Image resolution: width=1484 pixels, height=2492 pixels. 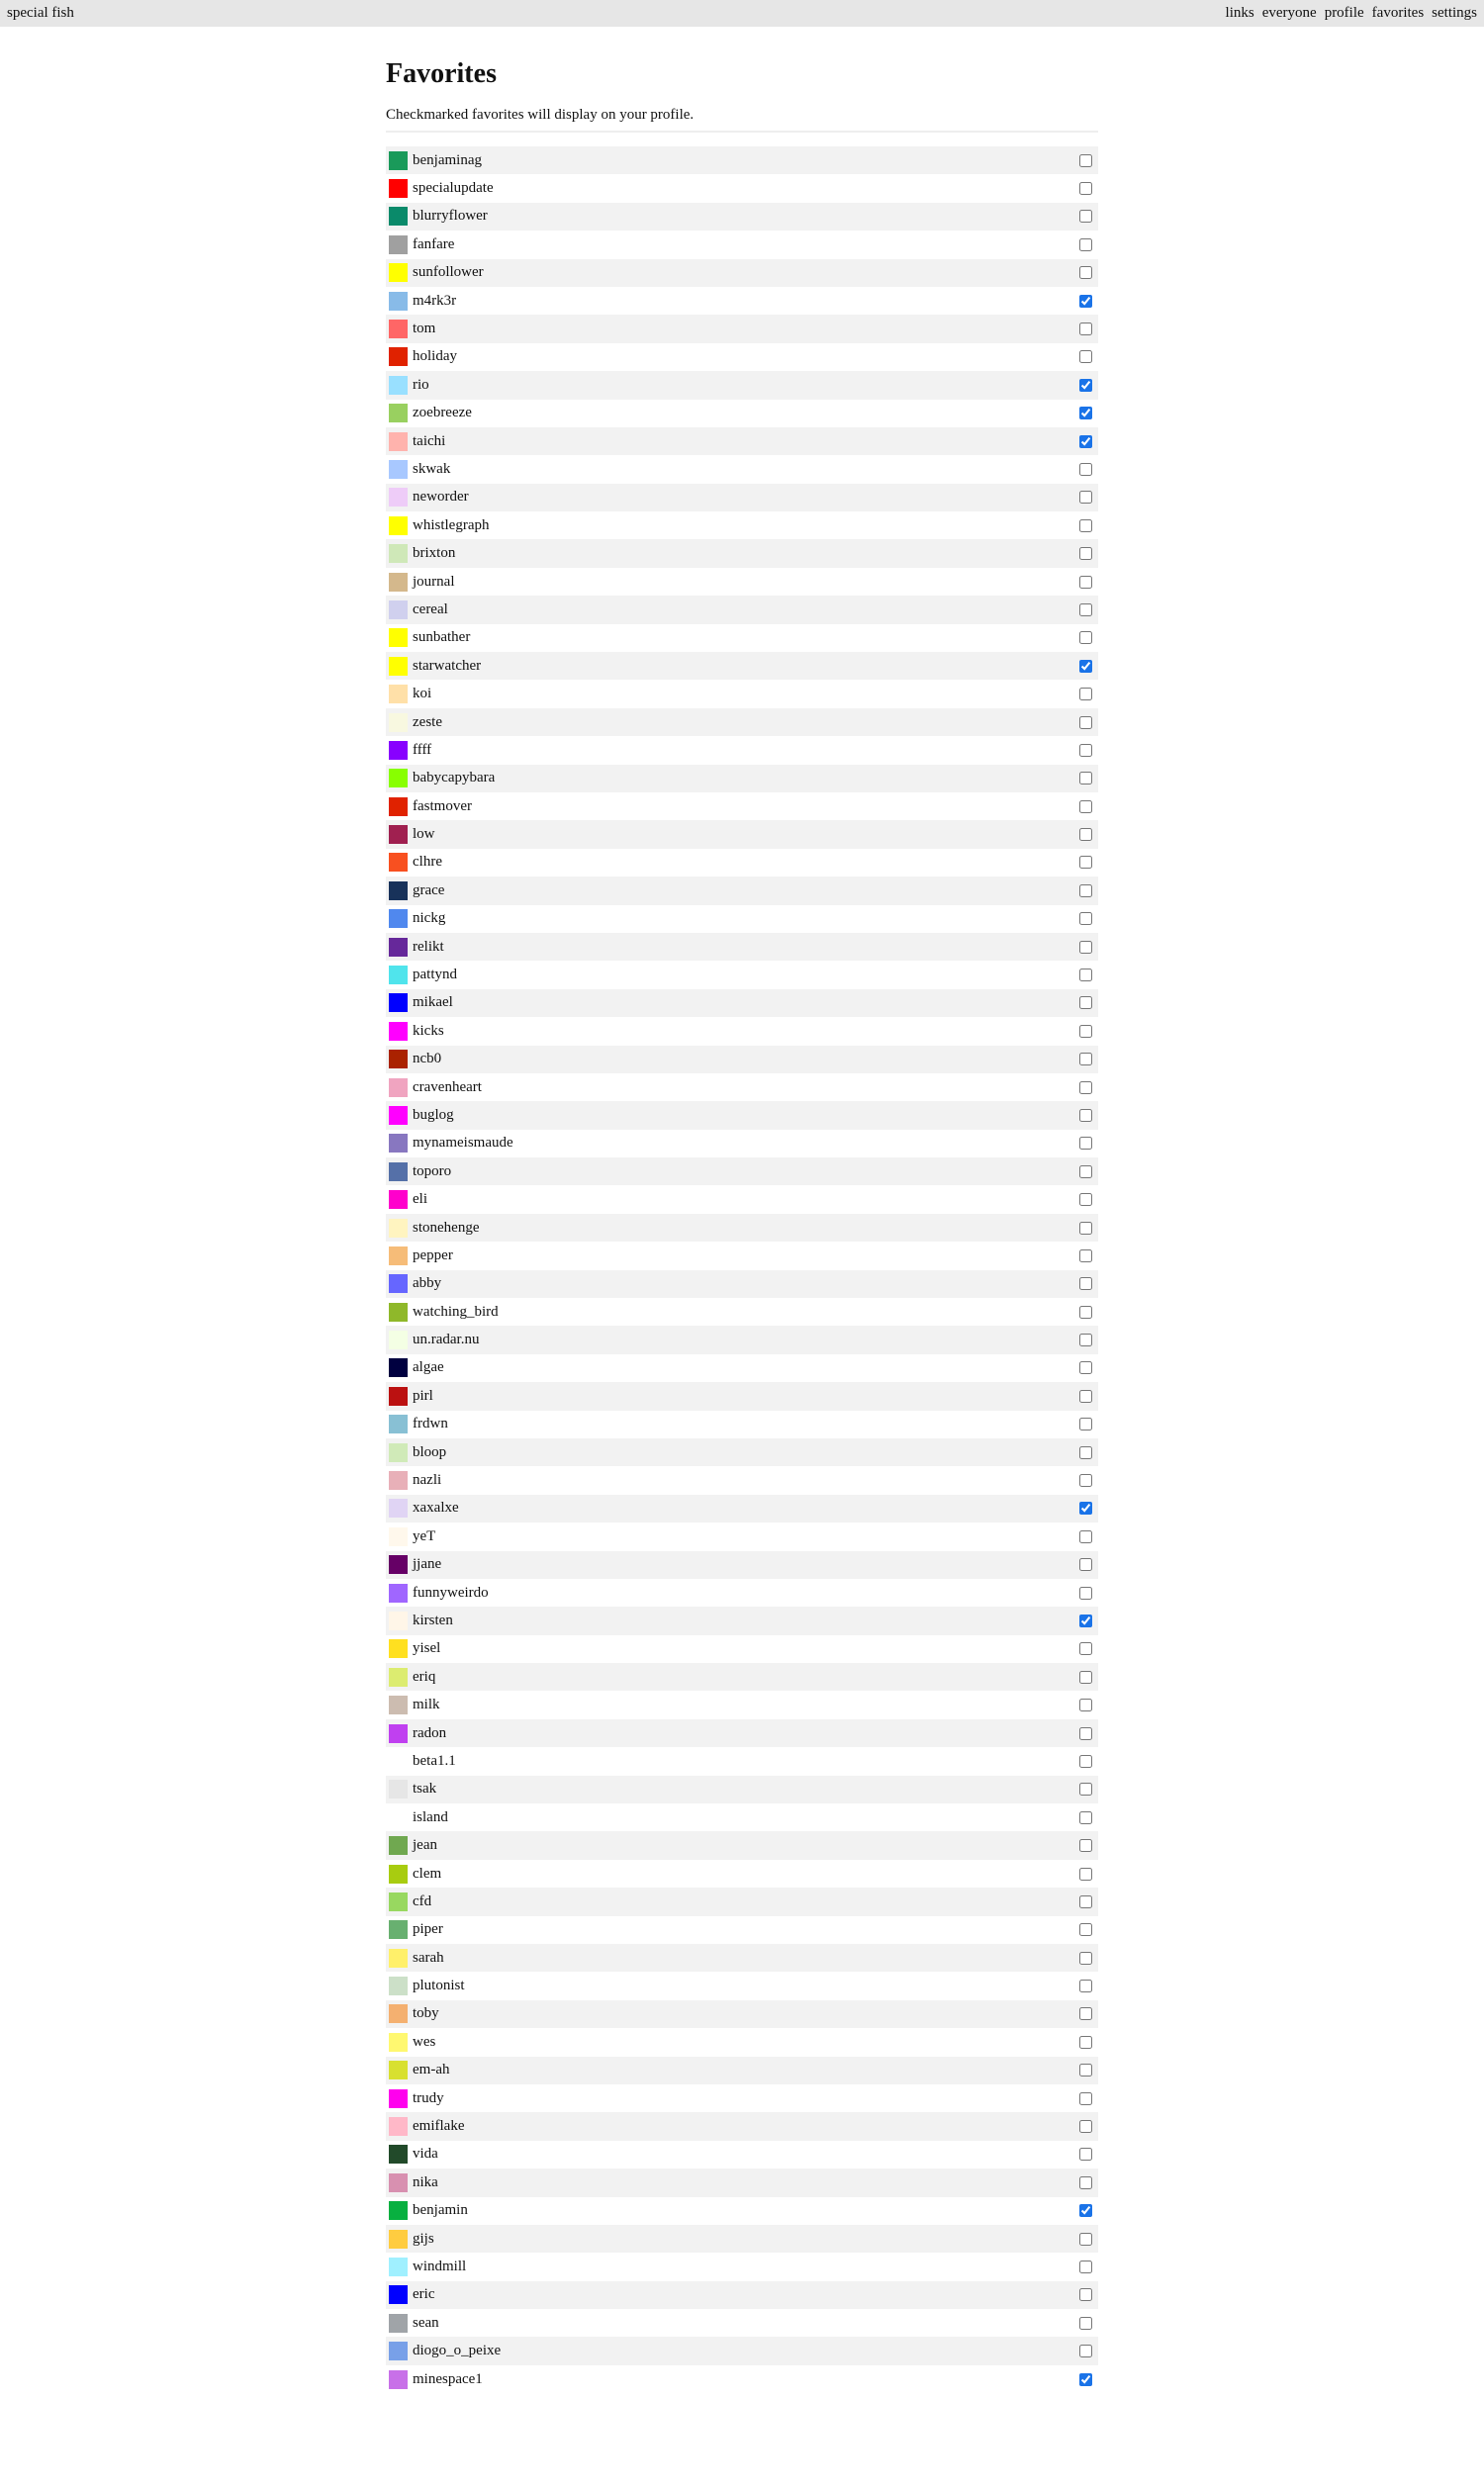 I want to click on favorite-name: sunfollower, so click(x=448, y=272).